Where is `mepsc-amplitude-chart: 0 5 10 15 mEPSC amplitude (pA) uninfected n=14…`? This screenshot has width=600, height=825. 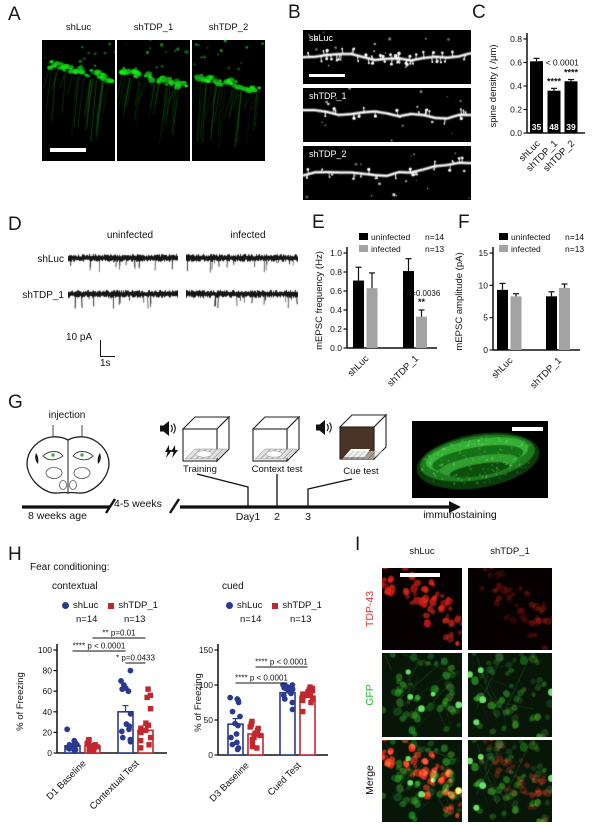 mepsc-amplitude-chart: 0 5 10 15 mEPSC amplitude (pA) uninfected n=14… is located at coordinates (519, 311).